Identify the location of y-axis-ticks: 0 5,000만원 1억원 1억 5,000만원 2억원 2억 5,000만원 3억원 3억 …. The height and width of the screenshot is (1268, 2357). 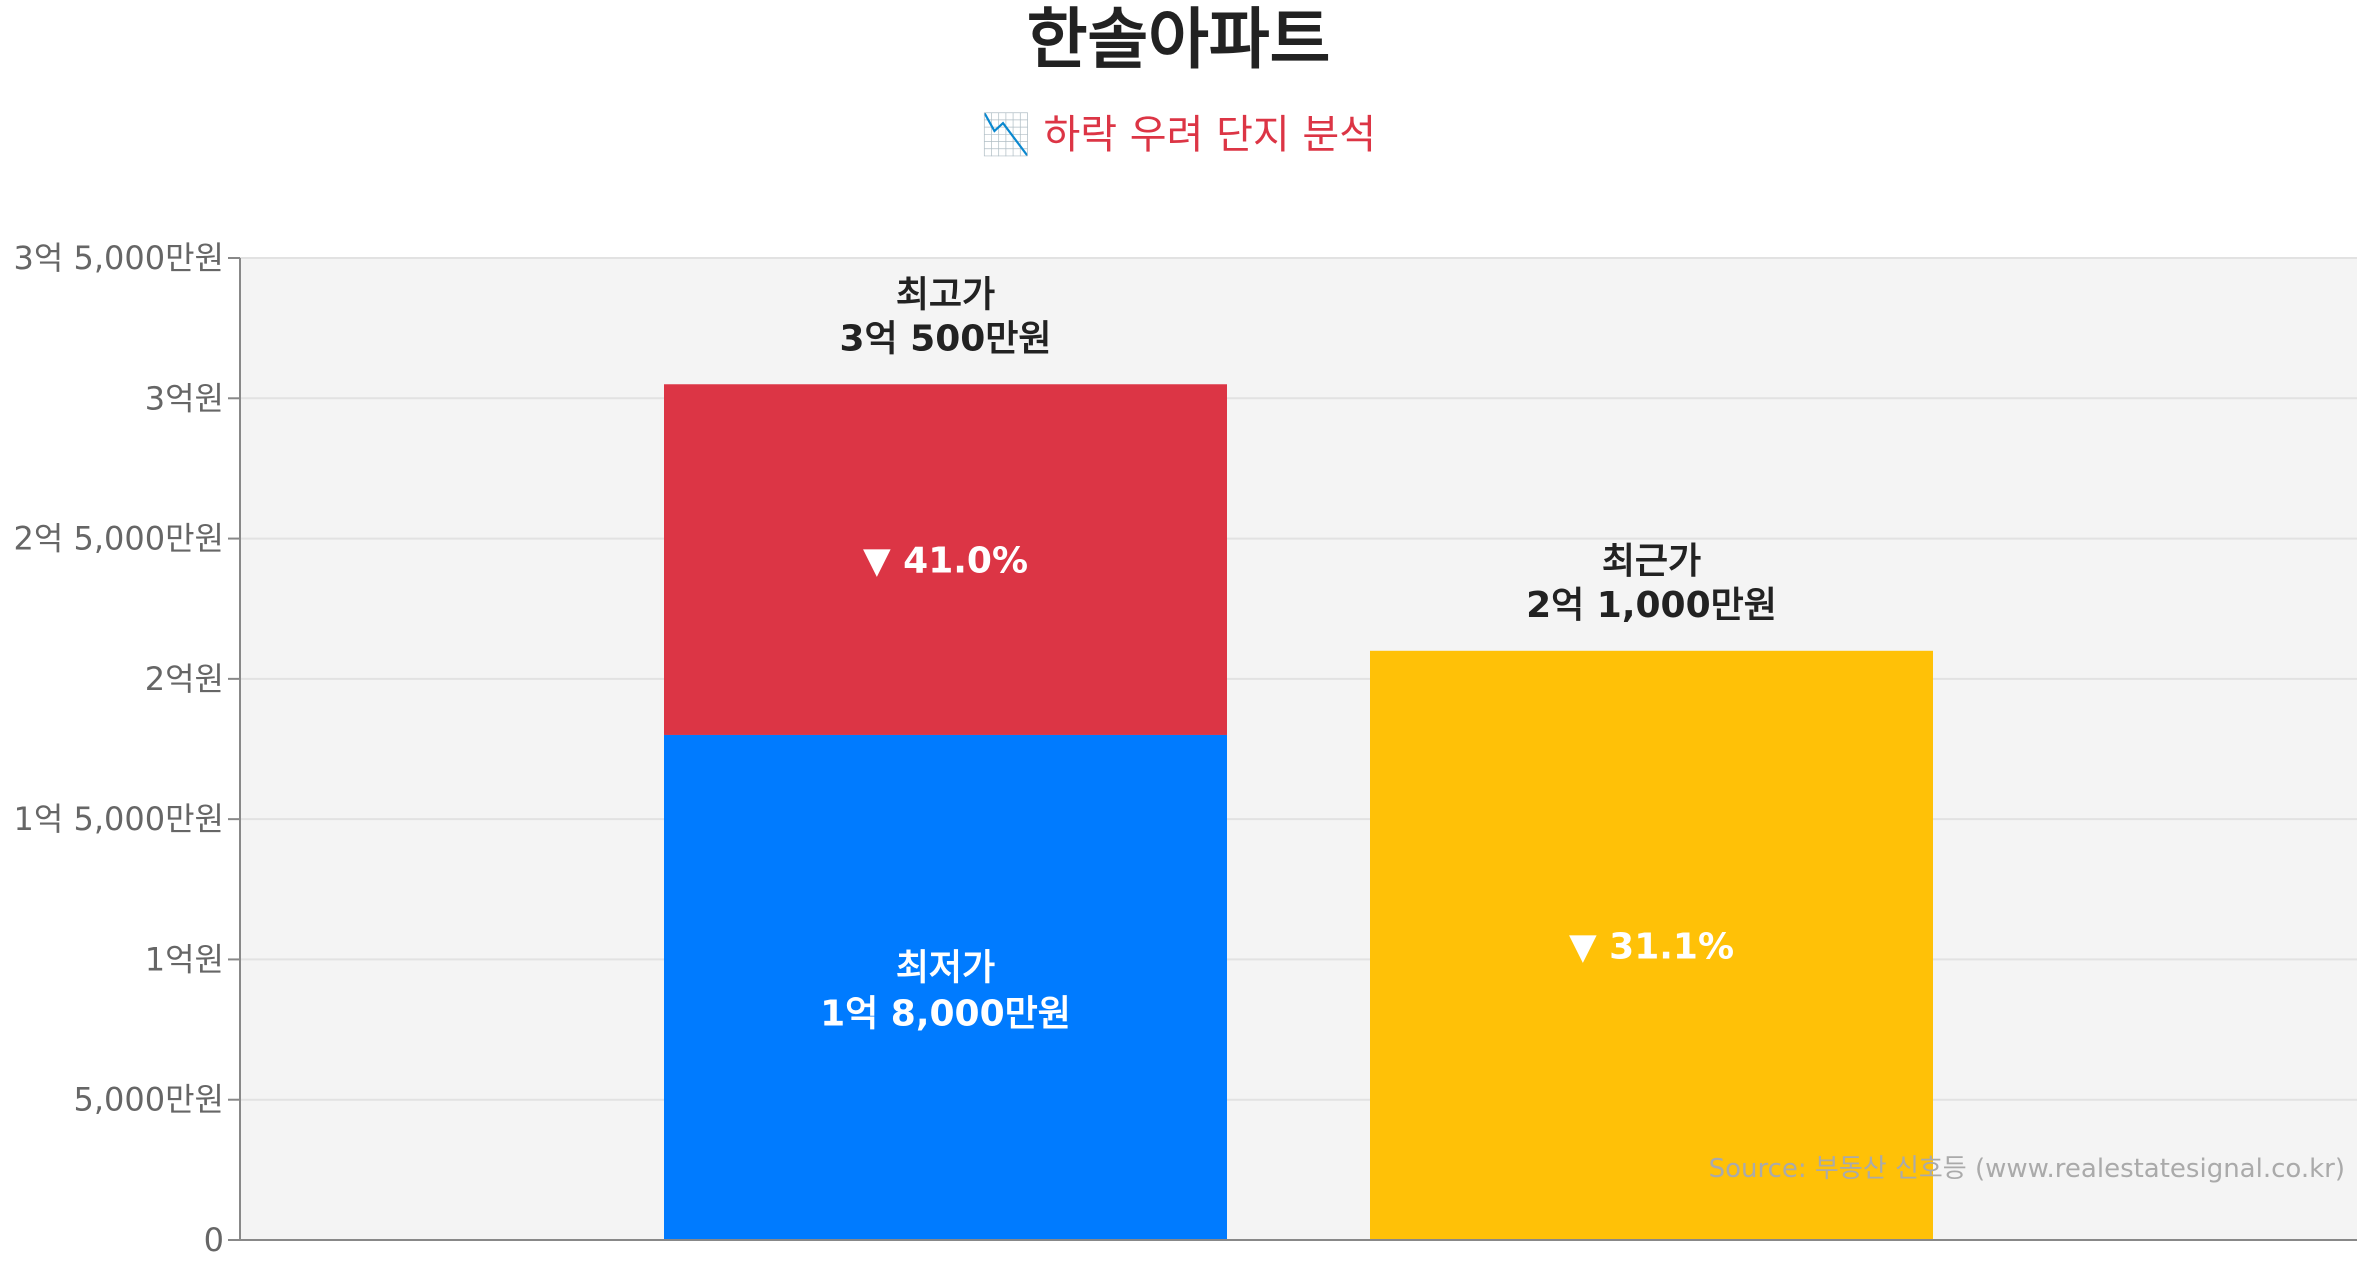
(127, 749).